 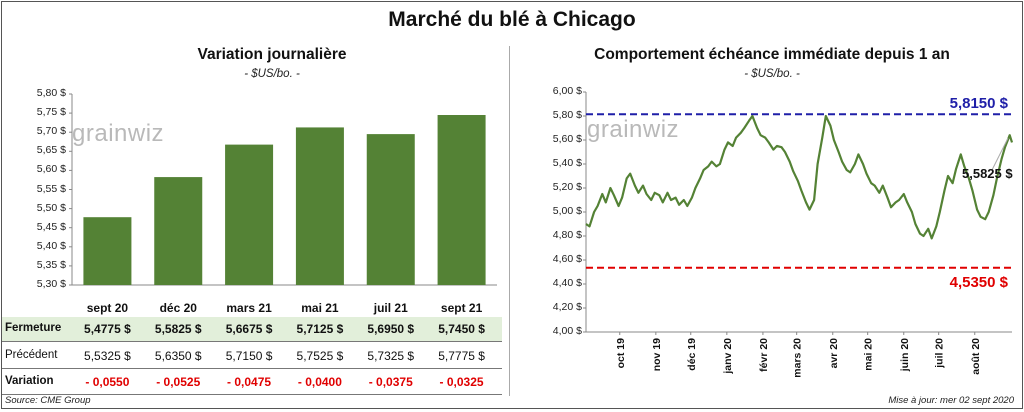 I want to click on watermark-right: grainwiz, so click(x=633, y=129).